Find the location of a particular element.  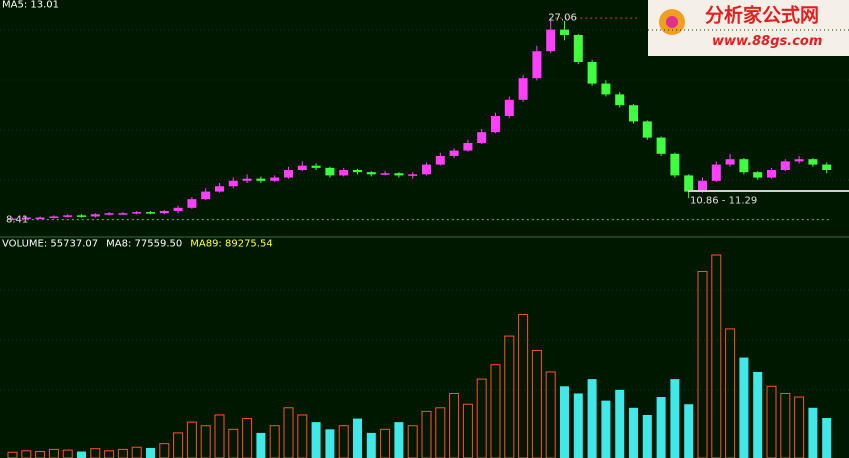

watermark-url: www.88gs.com is located at coordinates (767, 41).